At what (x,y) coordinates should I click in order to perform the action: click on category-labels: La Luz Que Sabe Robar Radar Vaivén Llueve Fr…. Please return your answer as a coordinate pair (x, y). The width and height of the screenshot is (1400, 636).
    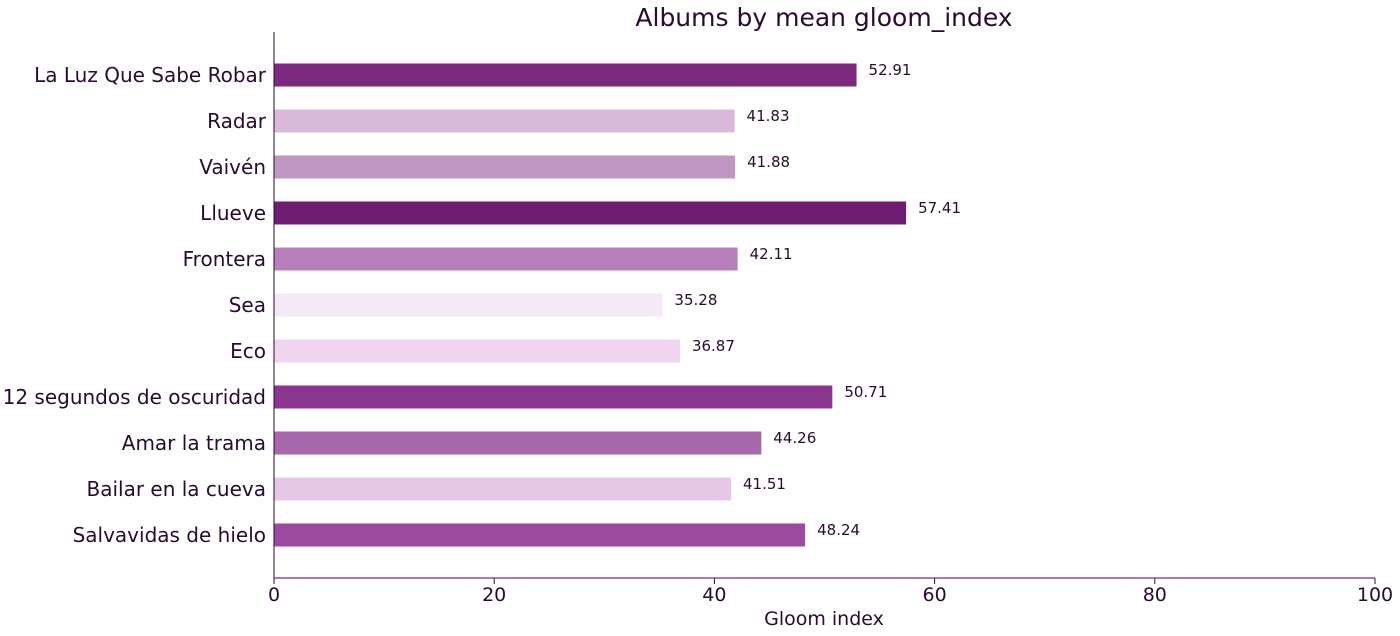
    Looking at the image, I should click on (135, 305).